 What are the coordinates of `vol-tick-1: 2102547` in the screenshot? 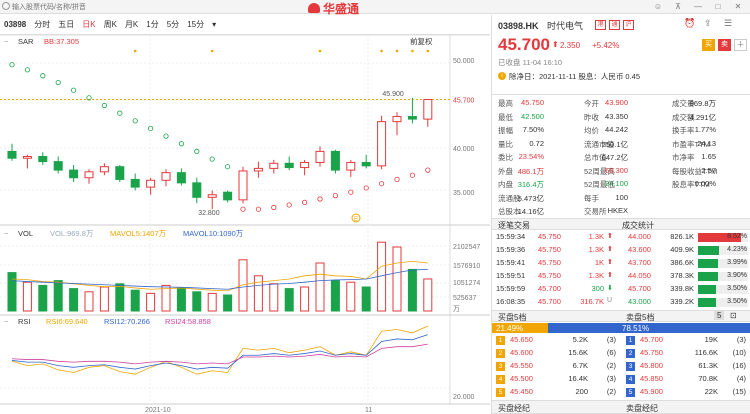 It's located at (466, 247).